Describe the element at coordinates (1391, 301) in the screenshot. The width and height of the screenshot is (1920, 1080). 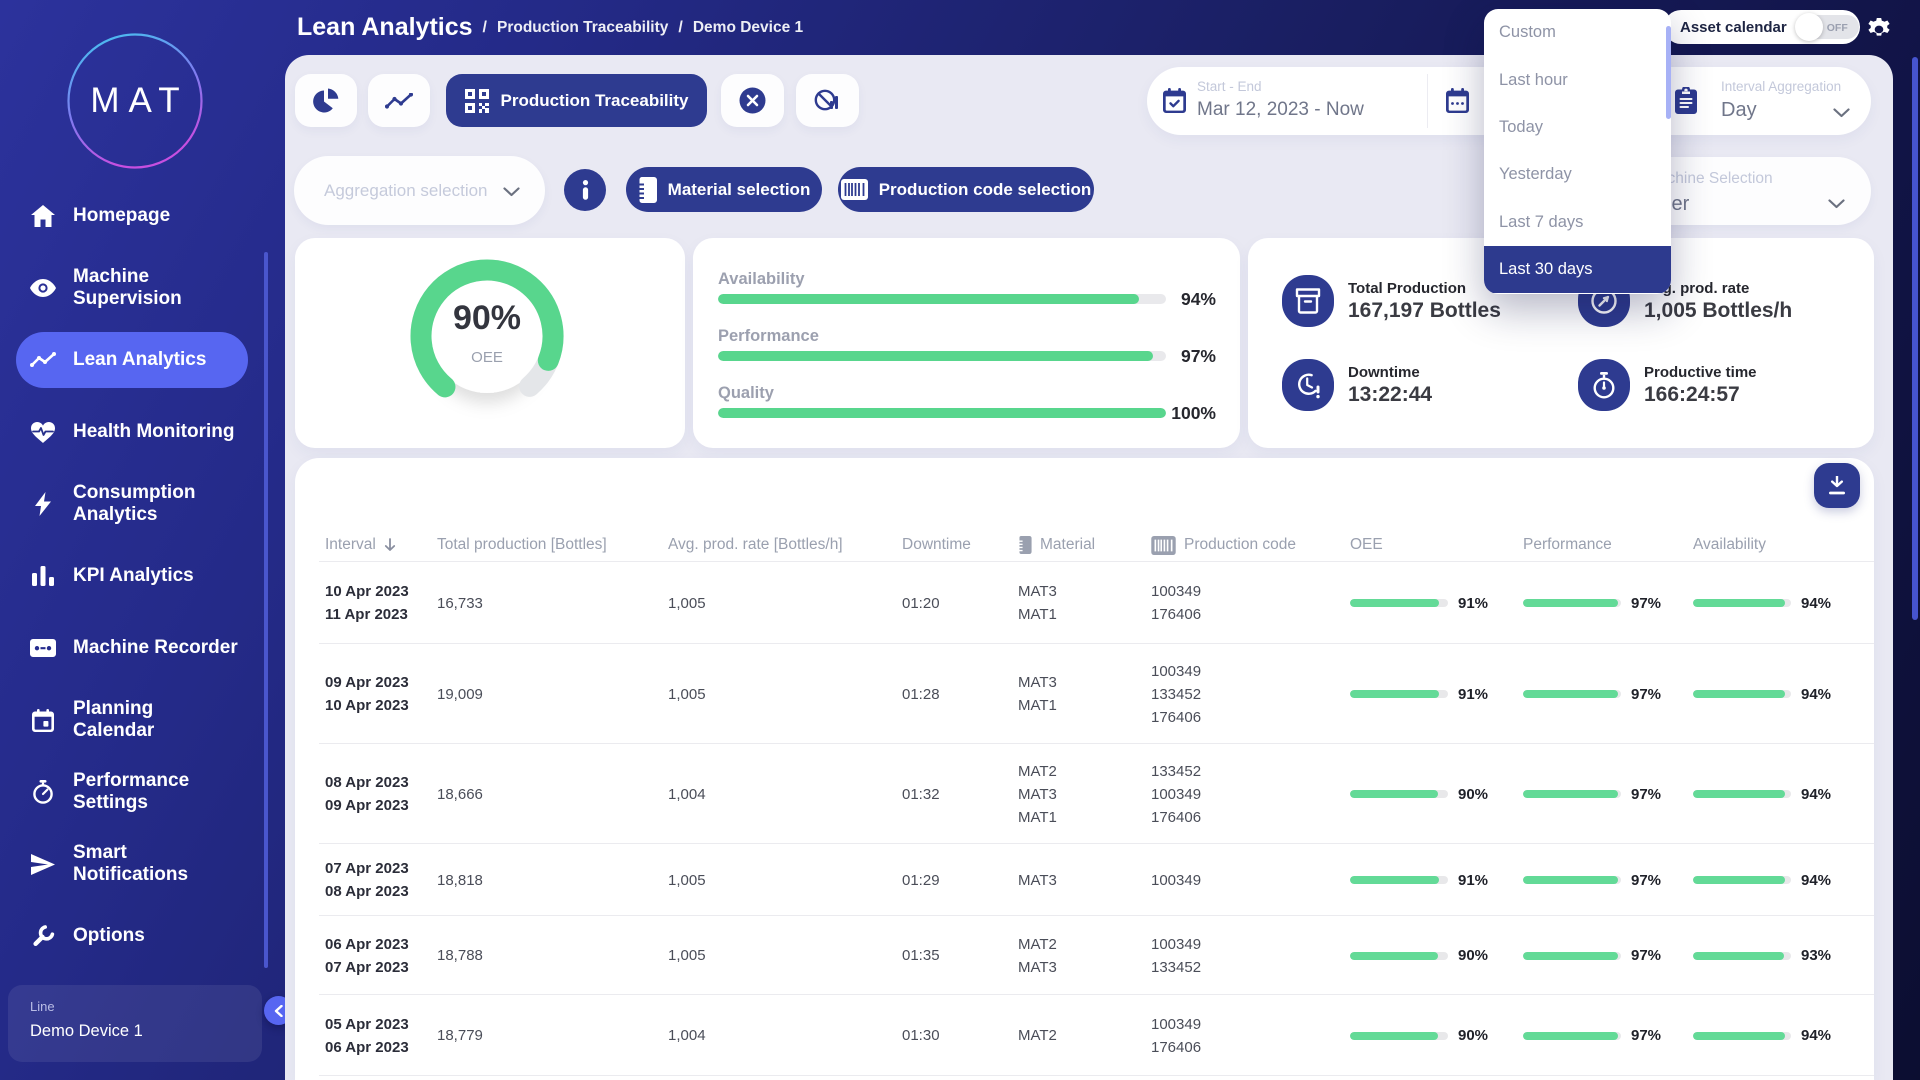
I see `total-production-stat: Total Production 167,197 Bottles` at that location.